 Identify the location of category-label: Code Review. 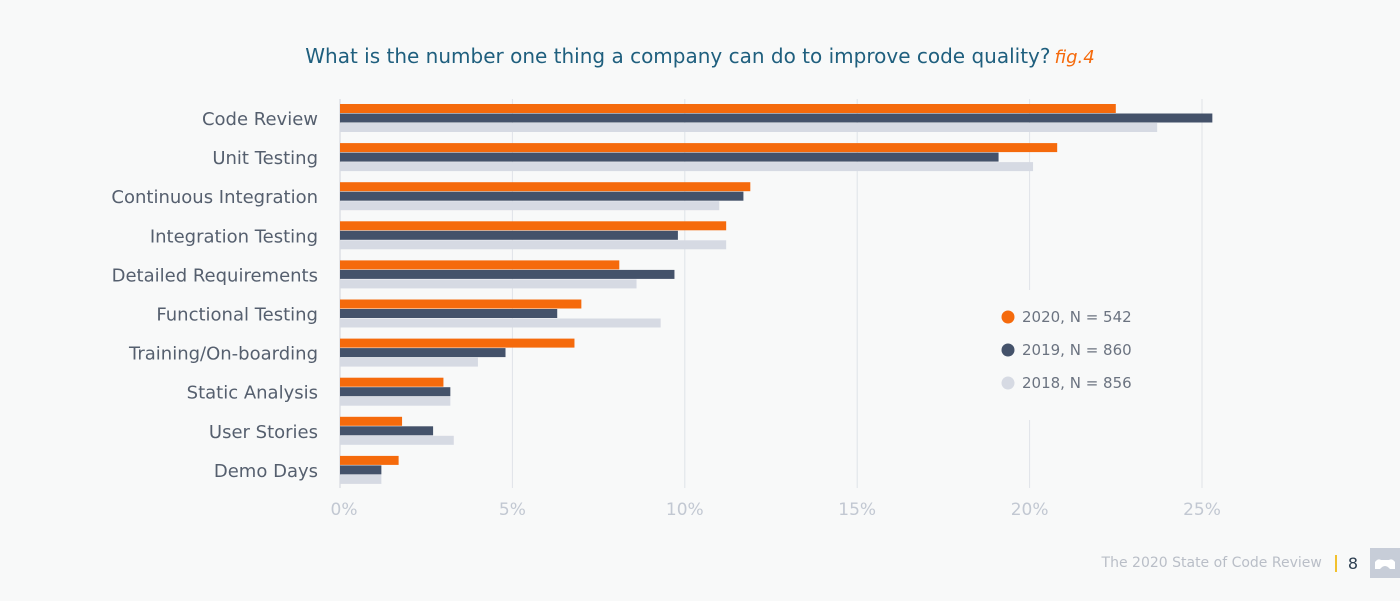
(260, 119).